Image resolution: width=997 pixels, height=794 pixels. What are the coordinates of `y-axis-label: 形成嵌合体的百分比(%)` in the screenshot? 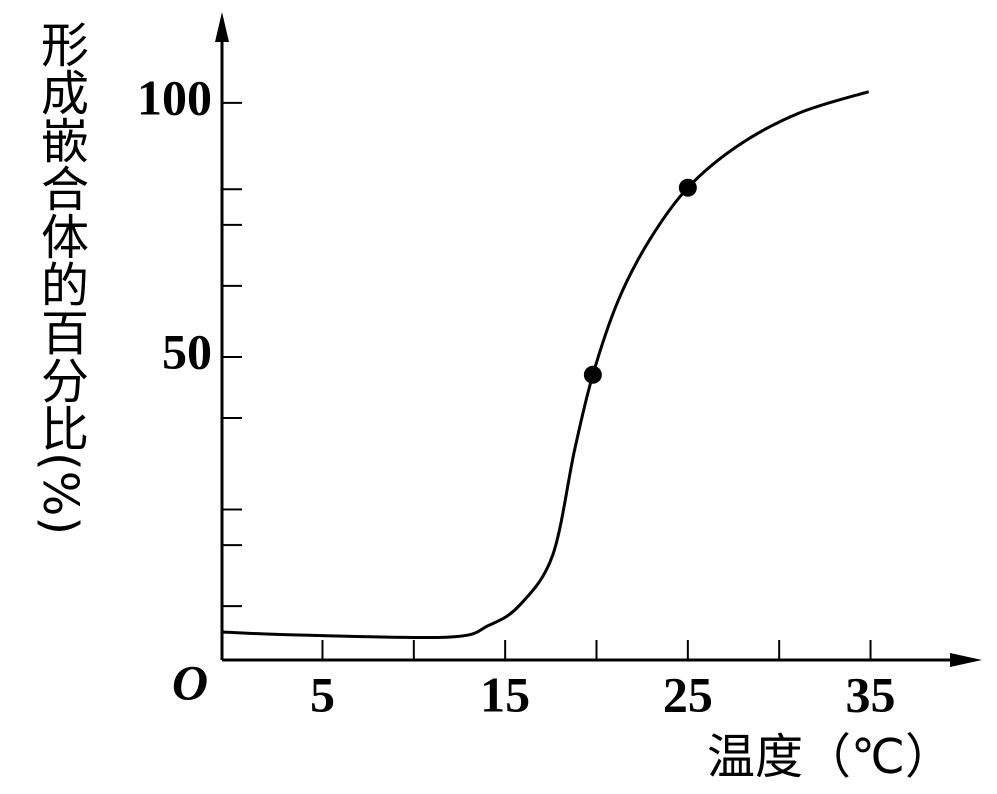 It's located at (60, 277).